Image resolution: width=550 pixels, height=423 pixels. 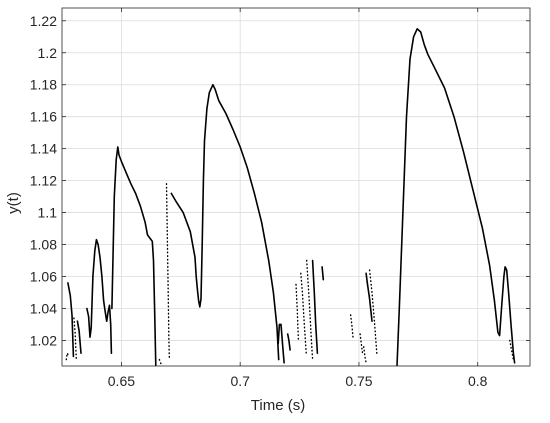 What do you see at coordinates (43, 277) in the screenshot?
I see `y-tick-label: 1.06` at bounding box center [43, 277].